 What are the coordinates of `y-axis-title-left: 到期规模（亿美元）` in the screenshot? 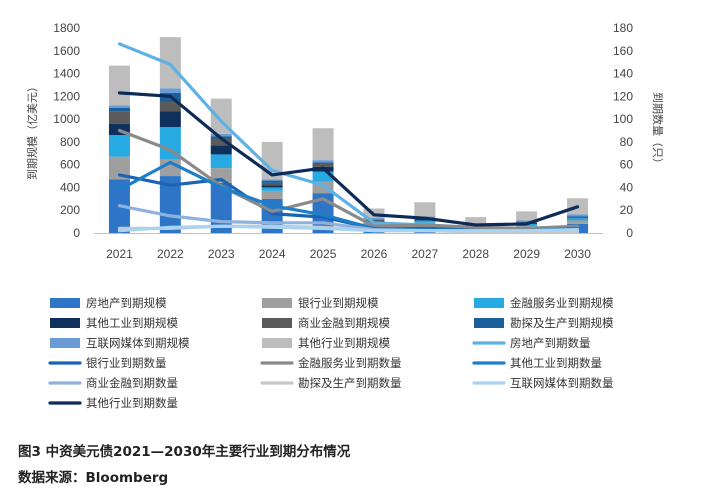 It's located at (32, 130).